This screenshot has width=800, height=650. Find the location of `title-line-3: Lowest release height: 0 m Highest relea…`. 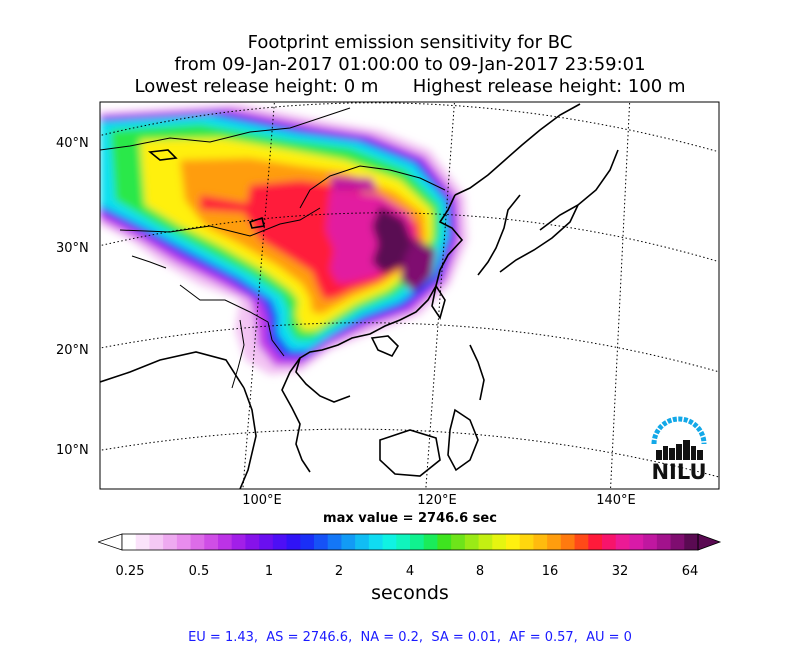

title-line-3: Lowest release height: 0 m Highest relea… is located at coordinates (410, 86).